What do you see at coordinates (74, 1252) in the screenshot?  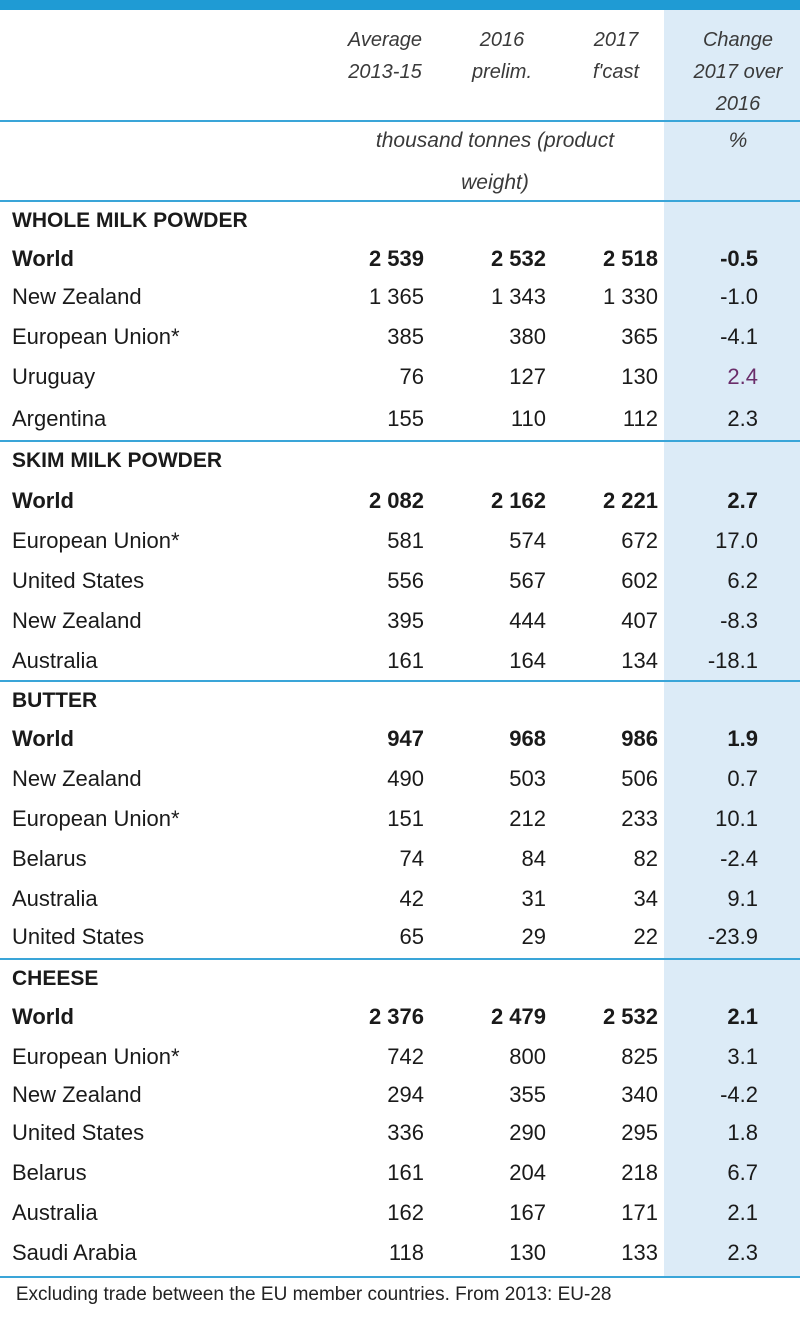 I see `row-label: Saudi Arabia` at bounding box center [74, 1252].